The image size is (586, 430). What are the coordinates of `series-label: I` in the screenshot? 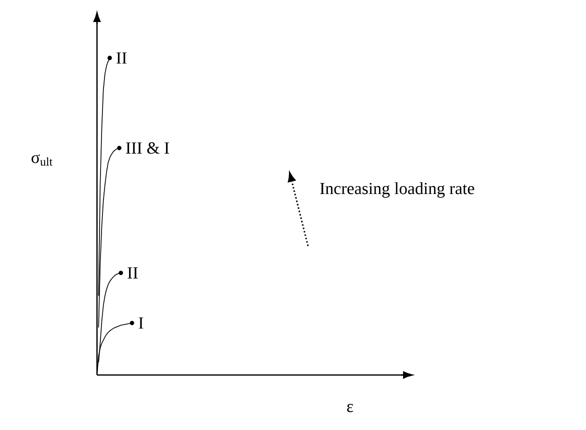 It's located at (141, 323).